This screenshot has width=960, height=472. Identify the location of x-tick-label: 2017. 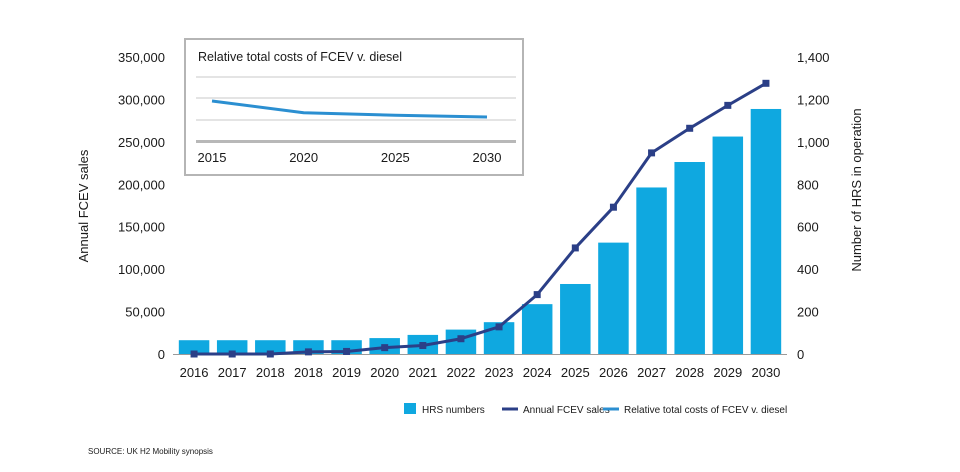
(232, 372).